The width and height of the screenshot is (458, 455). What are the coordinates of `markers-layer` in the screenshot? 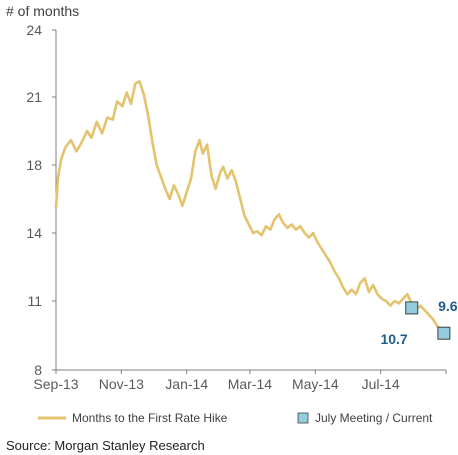 It's located at (428, 320).